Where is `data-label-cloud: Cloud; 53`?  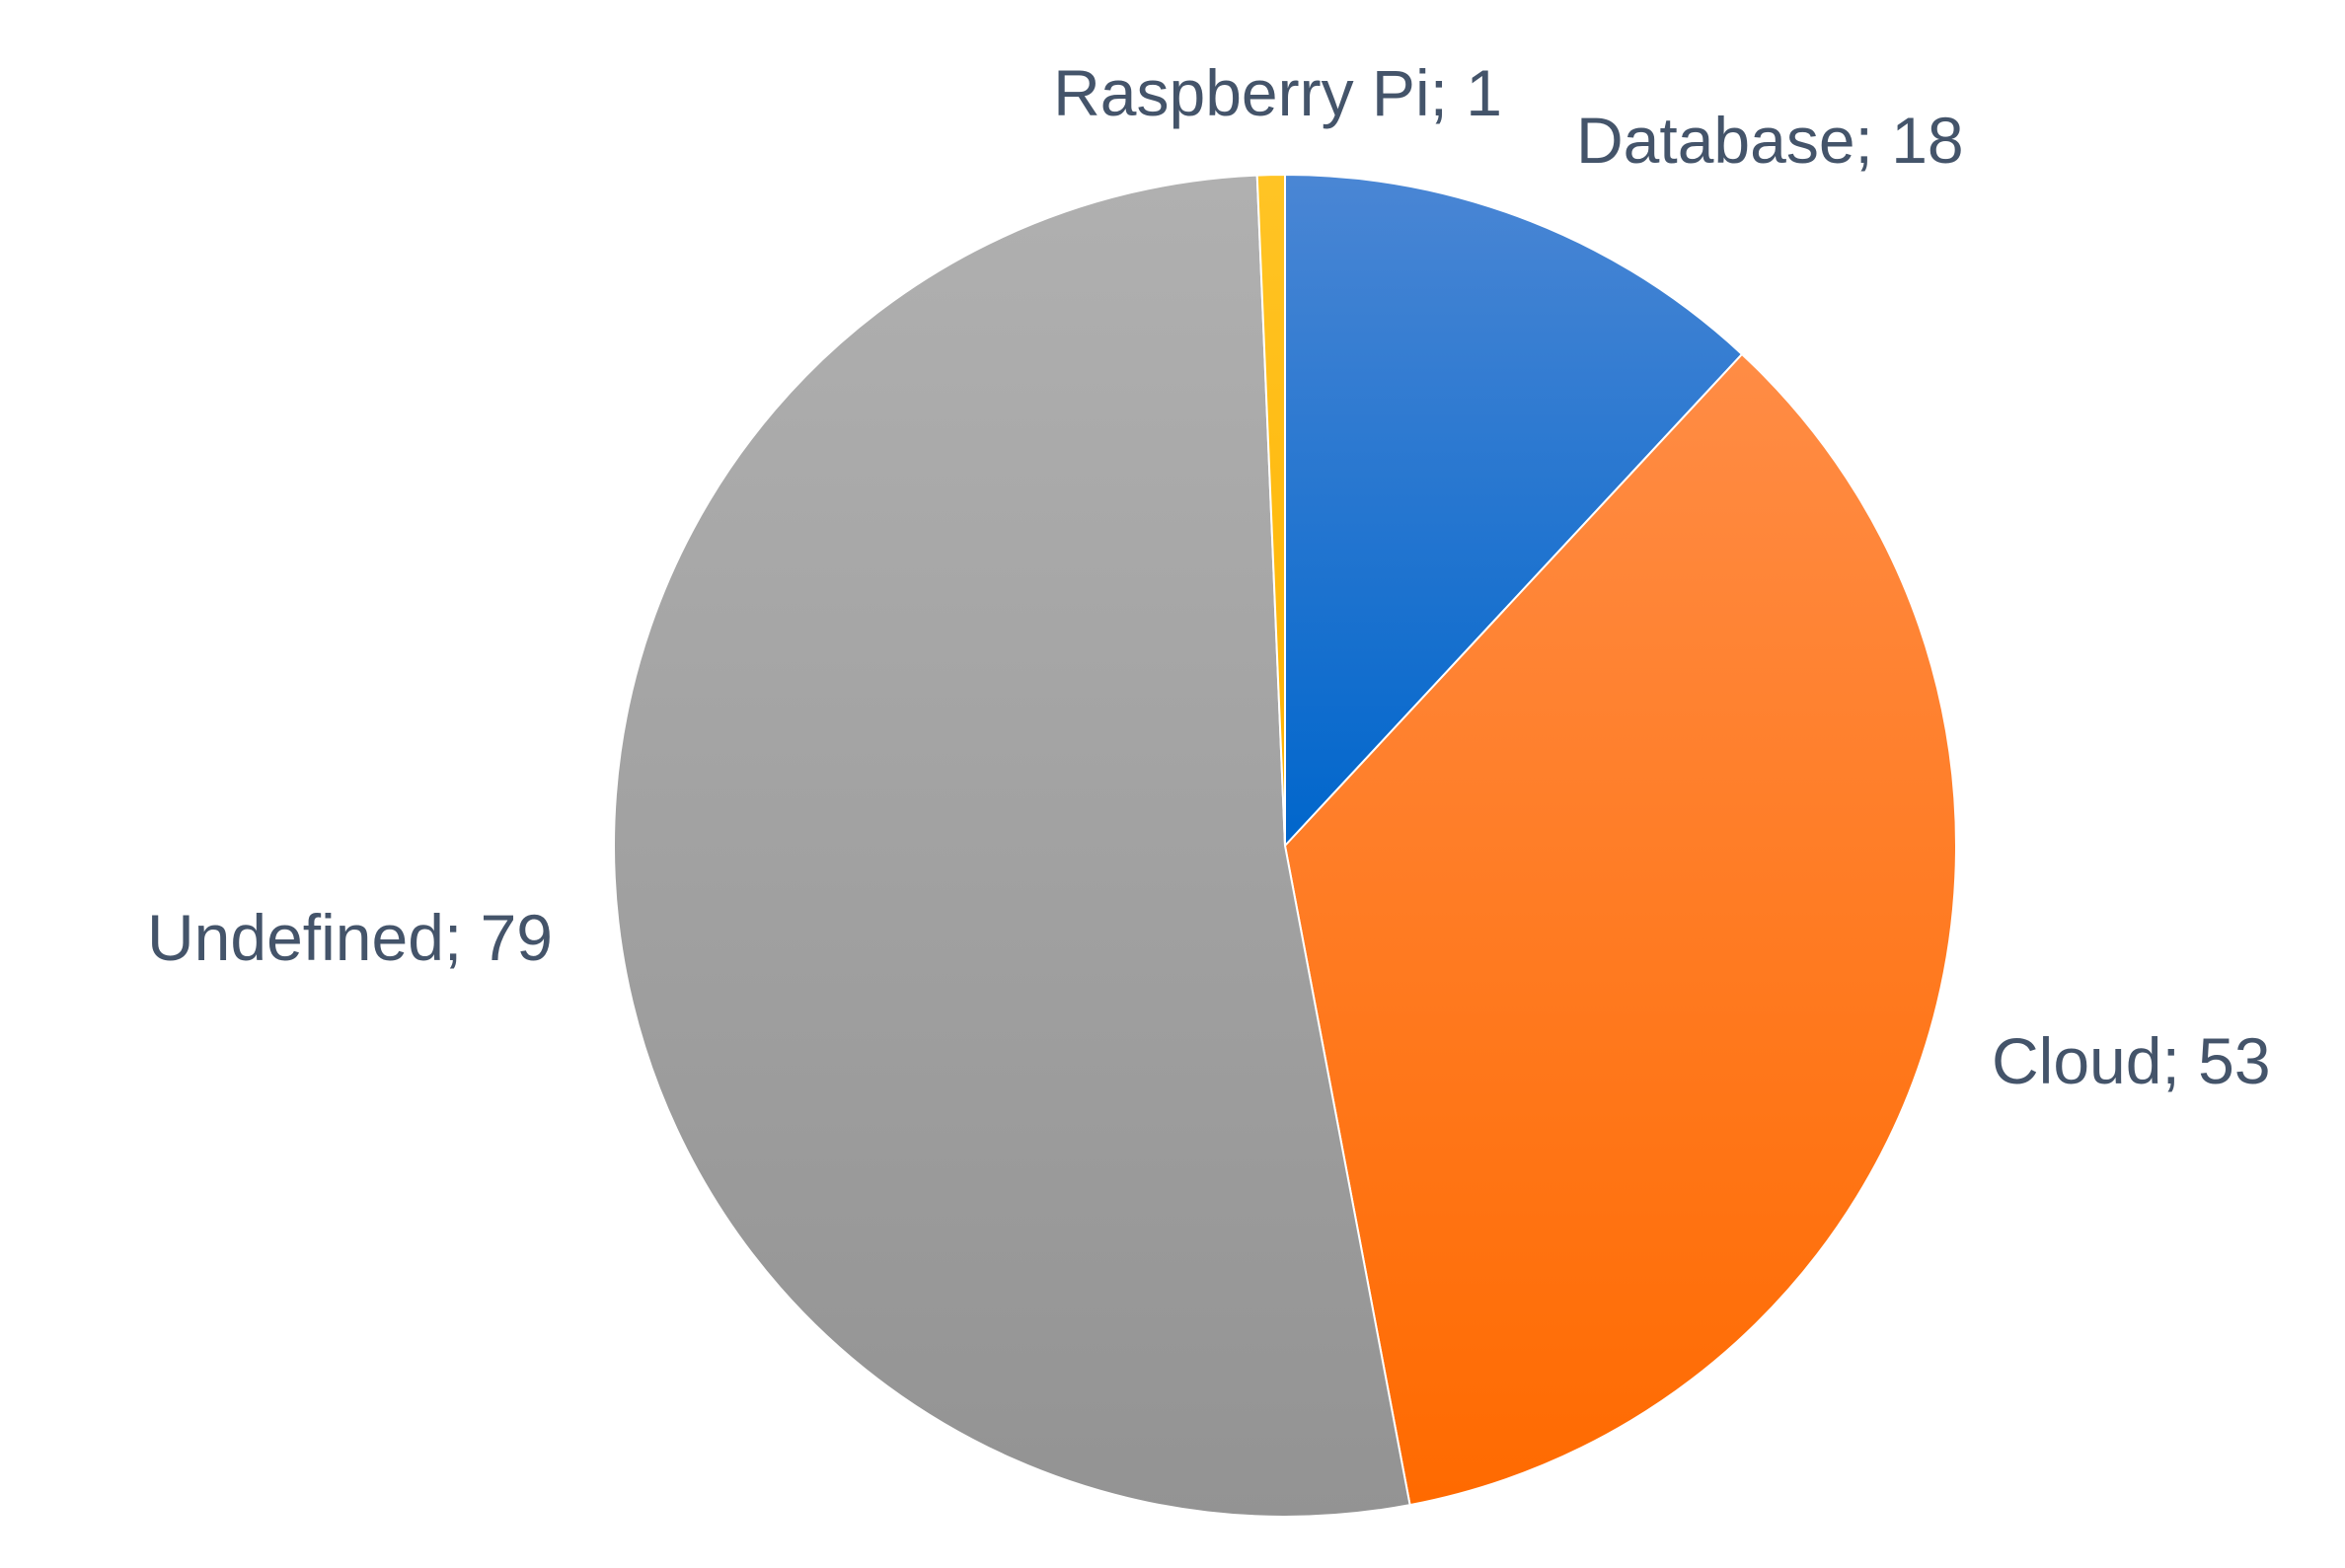 data-label-cloud: Cloud; 53 is located at coordinates (2132, 1060).